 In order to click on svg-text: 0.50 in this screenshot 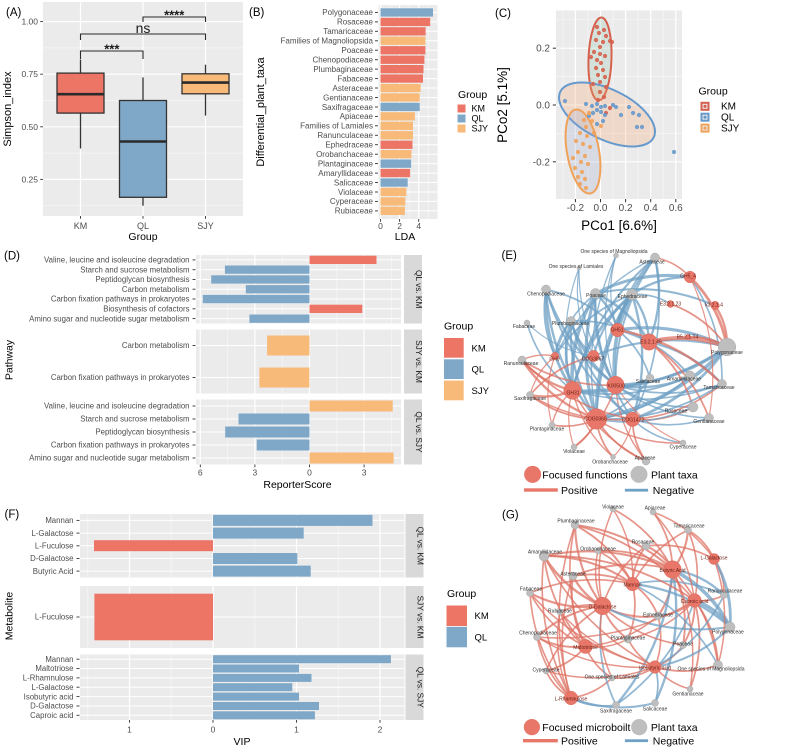, I will do `click(29, 127)`.